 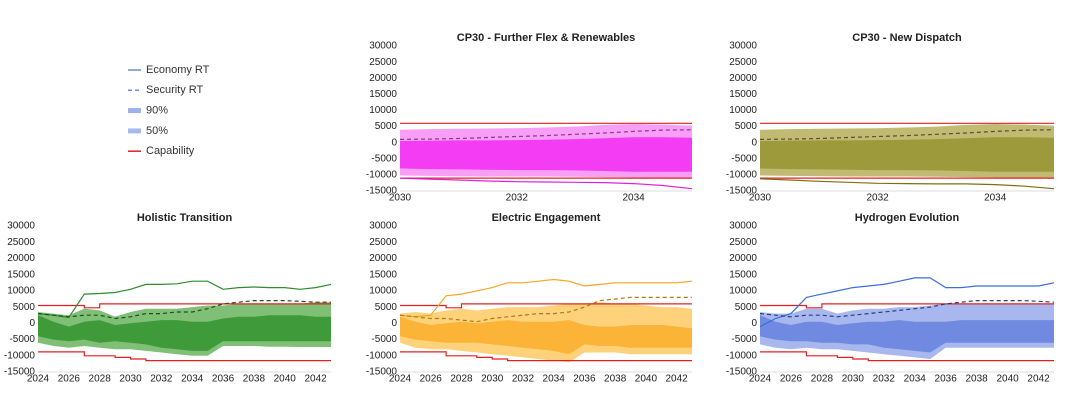 What do you see at coordinates (185, 218) in the screenshot?
I see `chart-title: Holistic Transition` at bounding box center [185, 218].